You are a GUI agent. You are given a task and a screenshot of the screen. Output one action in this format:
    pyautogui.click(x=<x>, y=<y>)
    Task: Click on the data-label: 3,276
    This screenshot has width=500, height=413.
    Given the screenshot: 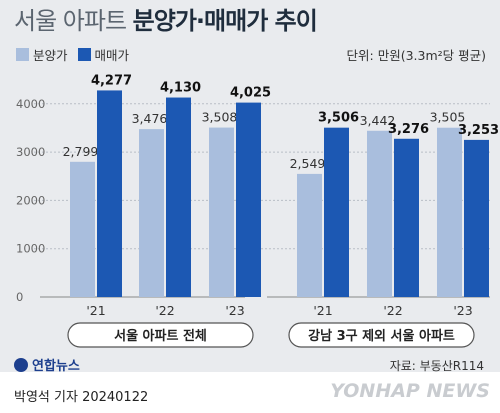 What is the action you would take?
    pyautogui.click(x=408, y=129)
    